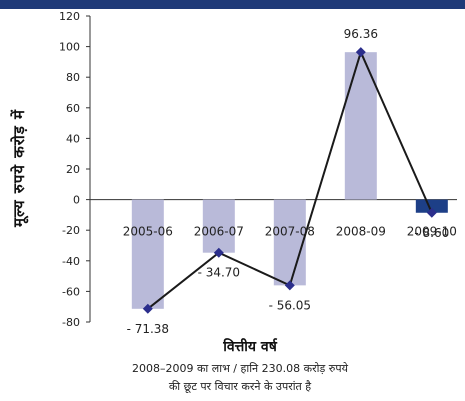 The height and width of the screenshot is (401, 465). What do you see at coordinates (73, 138) in the screenshot?
I see `y-tick-label: 40` at bounding box center [73, 138].